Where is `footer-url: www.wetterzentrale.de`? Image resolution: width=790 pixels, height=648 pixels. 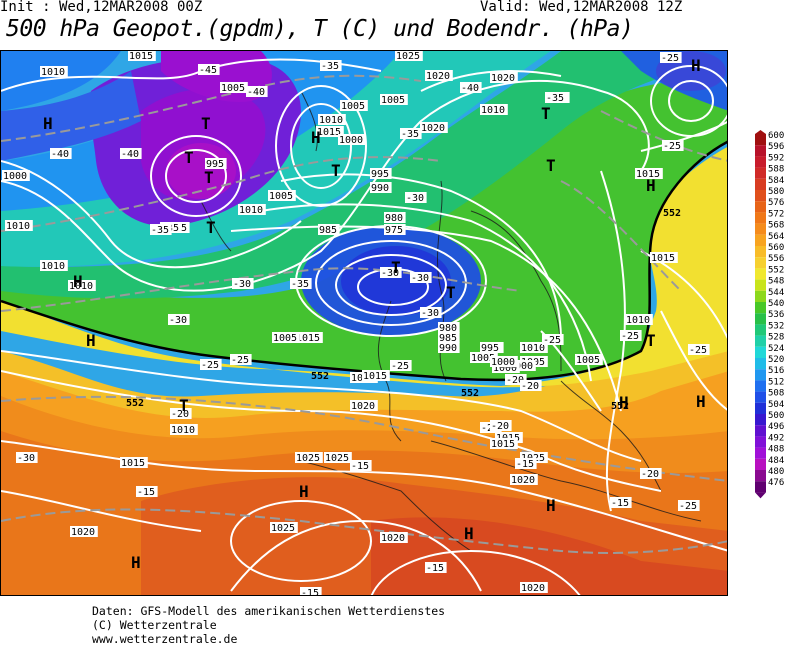
footer-url: www.wetterzentrale.de is located at coordinates (165, 639).